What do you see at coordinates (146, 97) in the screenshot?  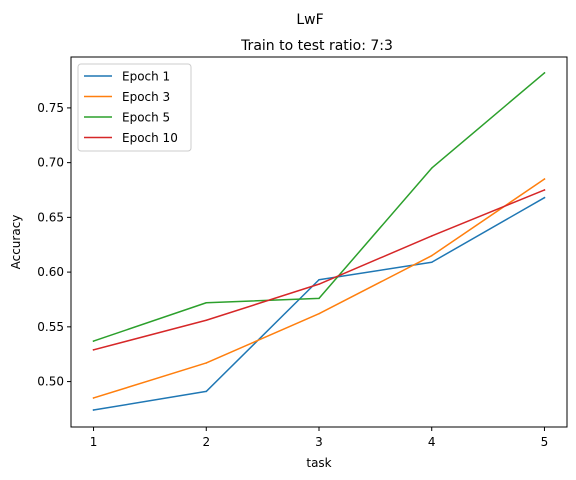 I see `legend-label: Epoch 3` at bounding box center [146, 97].